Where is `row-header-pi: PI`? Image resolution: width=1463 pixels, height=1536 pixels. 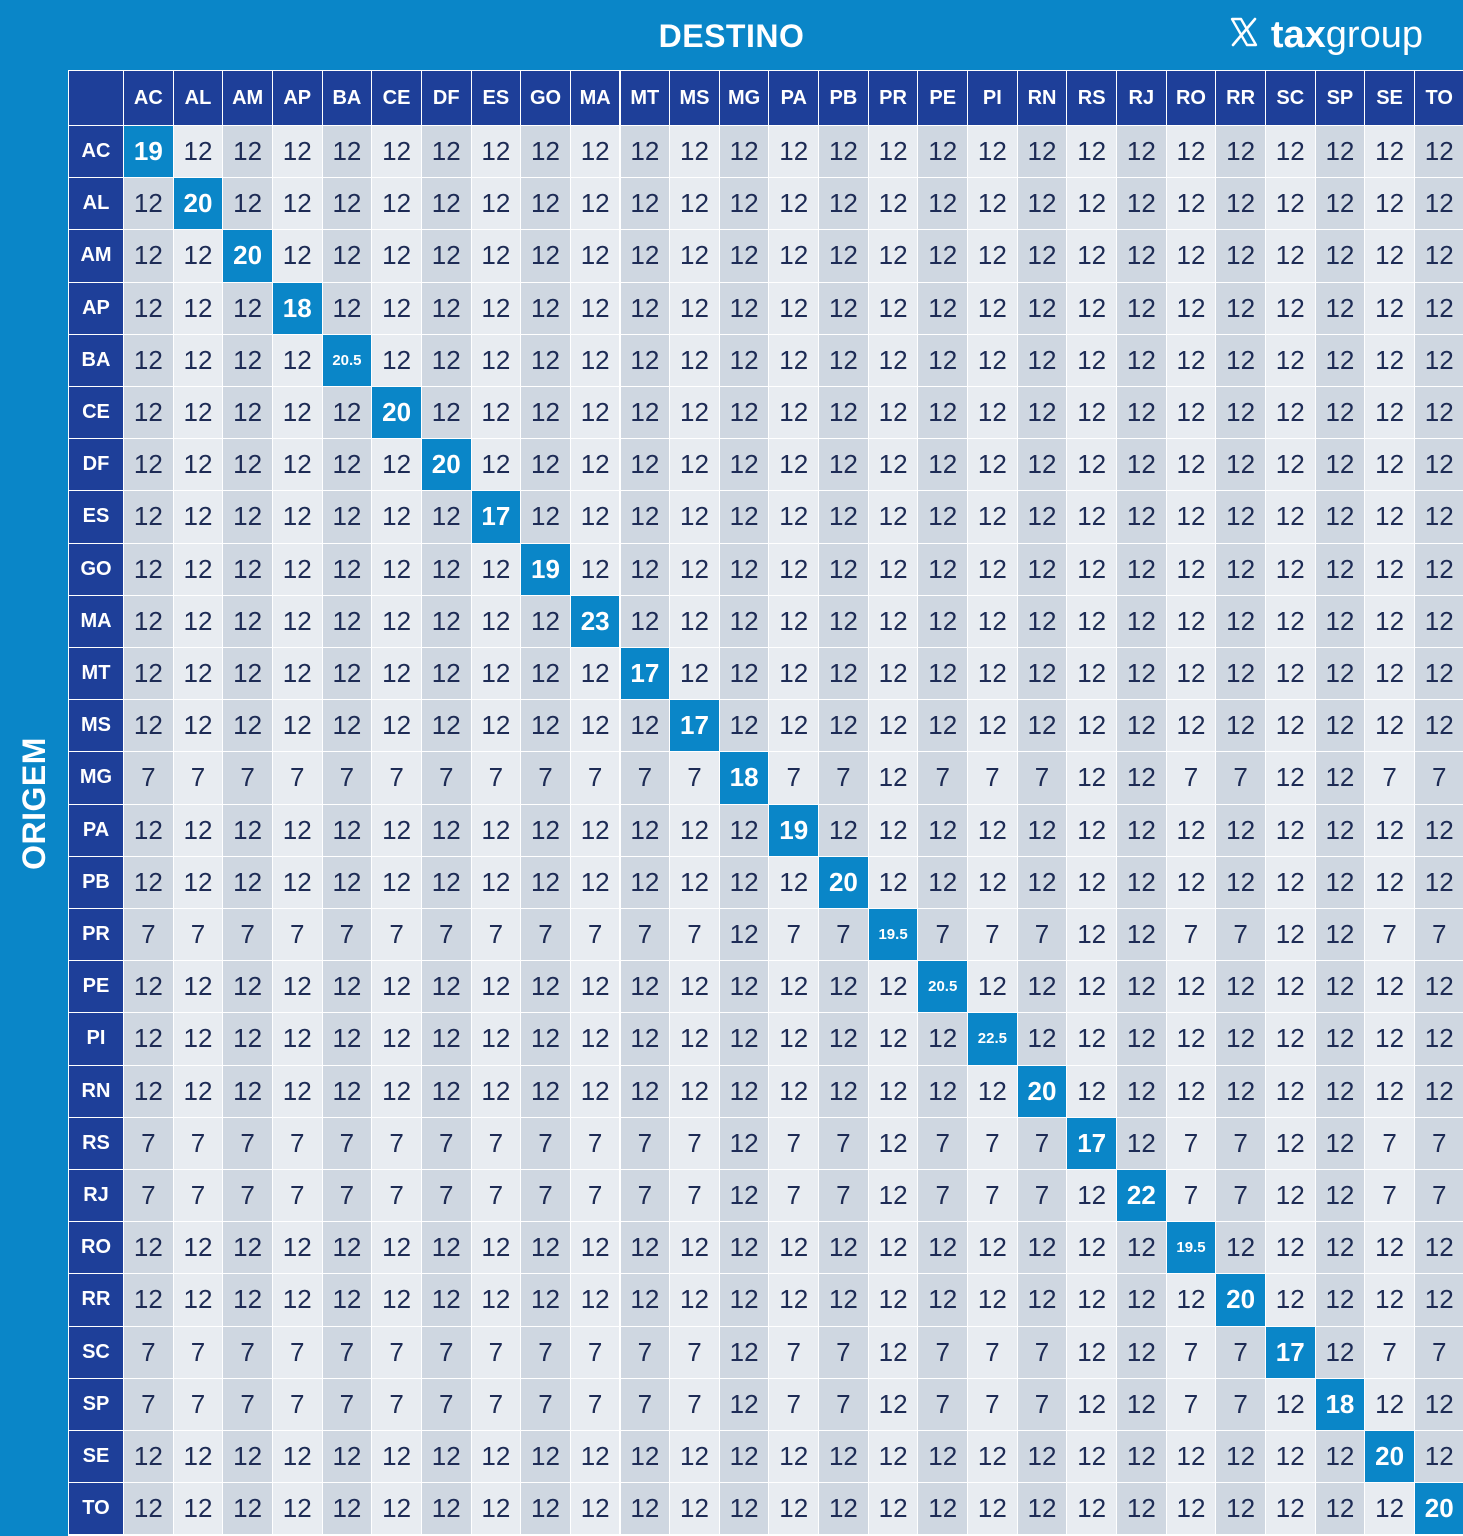 row-header-pi: PI is located at coordinates (96, 1039).